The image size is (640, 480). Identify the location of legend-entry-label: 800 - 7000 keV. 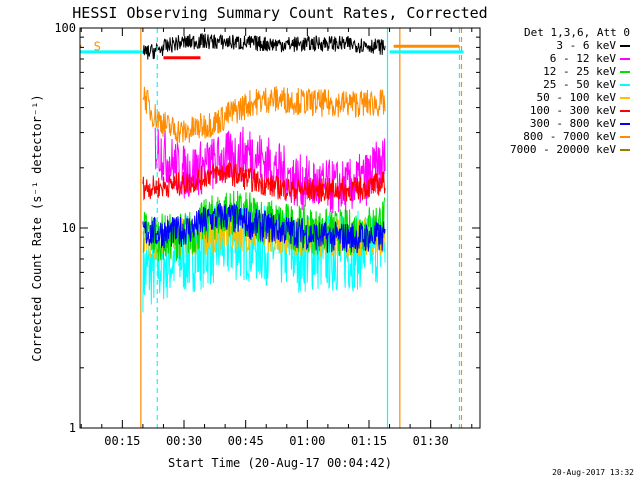
(569, 136).